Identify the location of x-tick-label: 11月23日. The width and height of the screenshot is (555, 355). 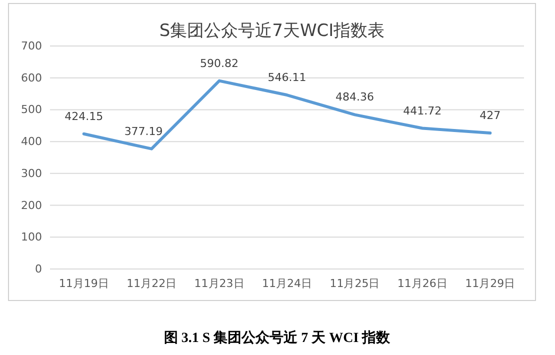
(219, 283).